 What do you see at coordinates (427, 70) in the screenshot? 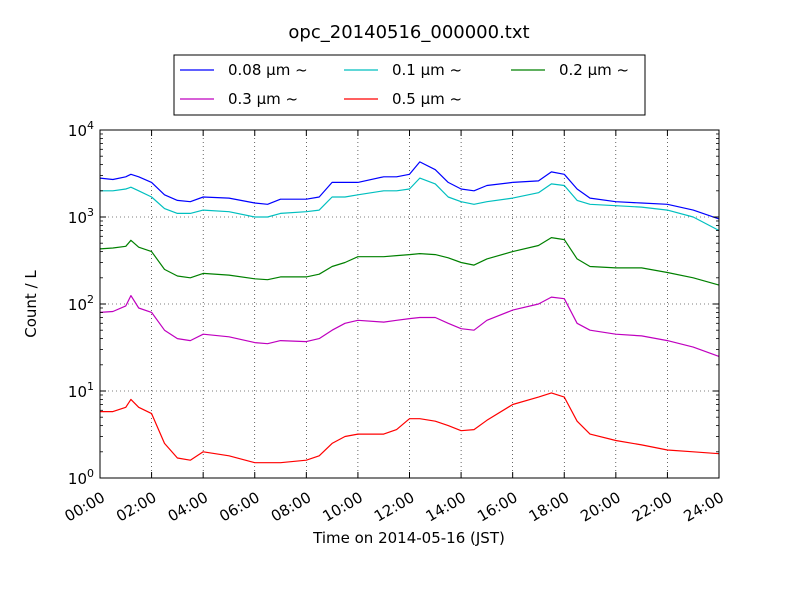
I see `legend-label-1: 0.1 μm ~` at bounding box center [427, 70].